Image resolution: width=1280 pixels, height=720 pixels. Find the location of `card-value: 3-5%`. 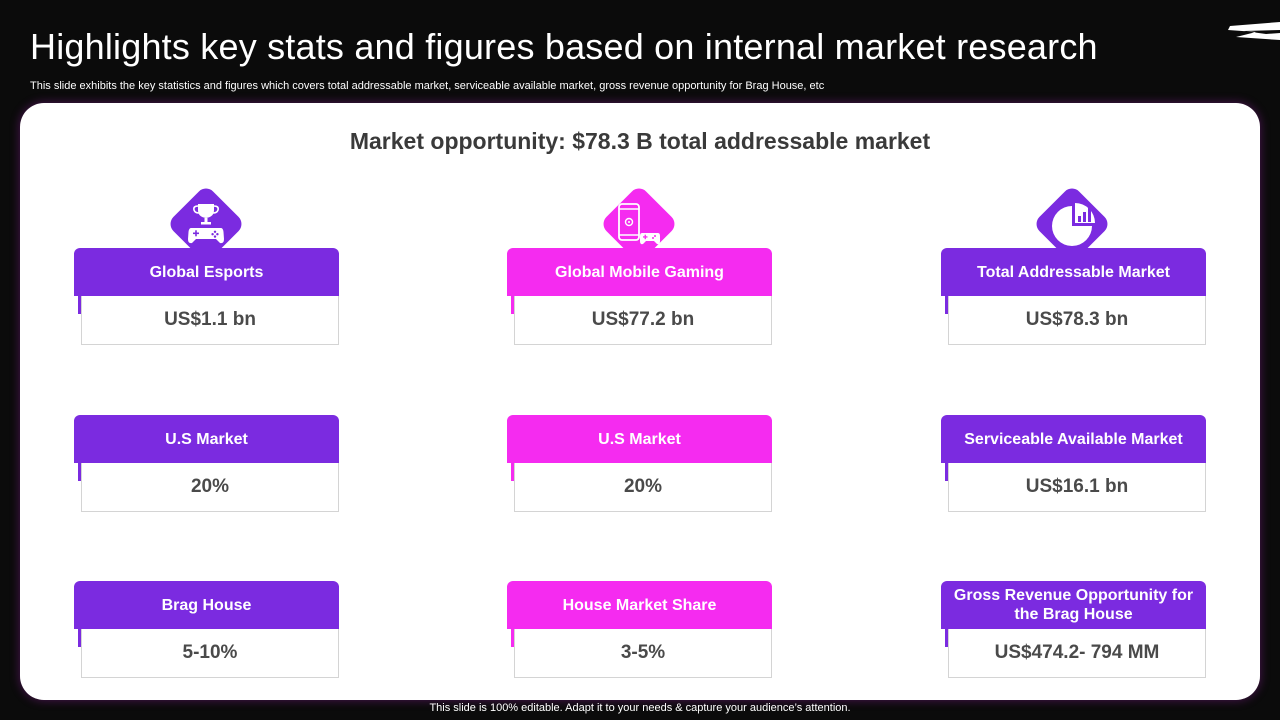

card-value: 3-5% is located at coordinates (643, 653).